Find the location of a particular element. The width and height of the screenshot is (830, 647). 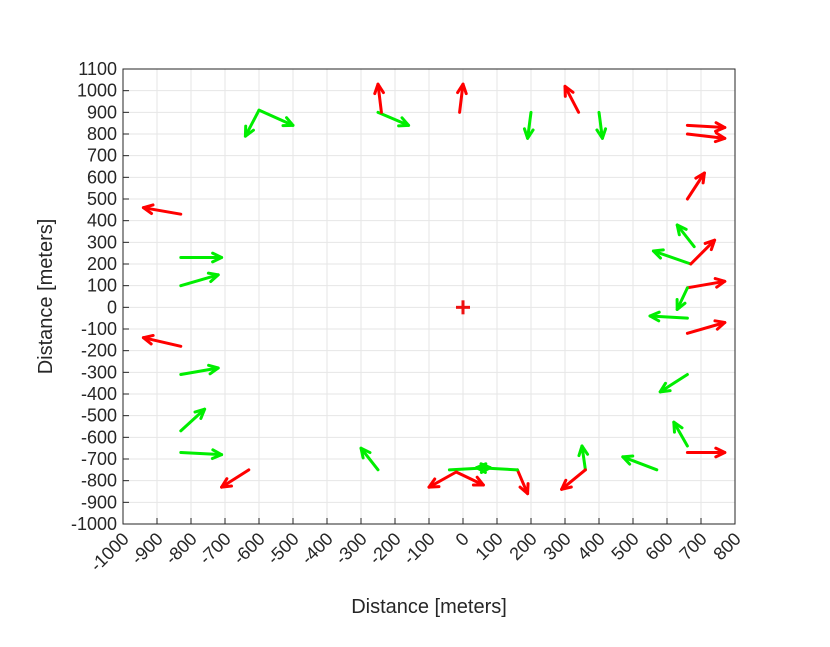

y-tick-label: 100 is located at coordinates (102, 286).